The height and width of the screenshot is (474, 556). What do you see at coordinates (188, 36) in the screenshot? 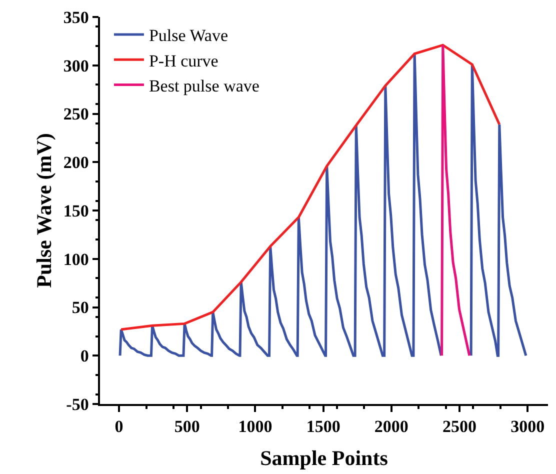
I see `legend-label: Pulse Wave` at bounding box center [188, 36].